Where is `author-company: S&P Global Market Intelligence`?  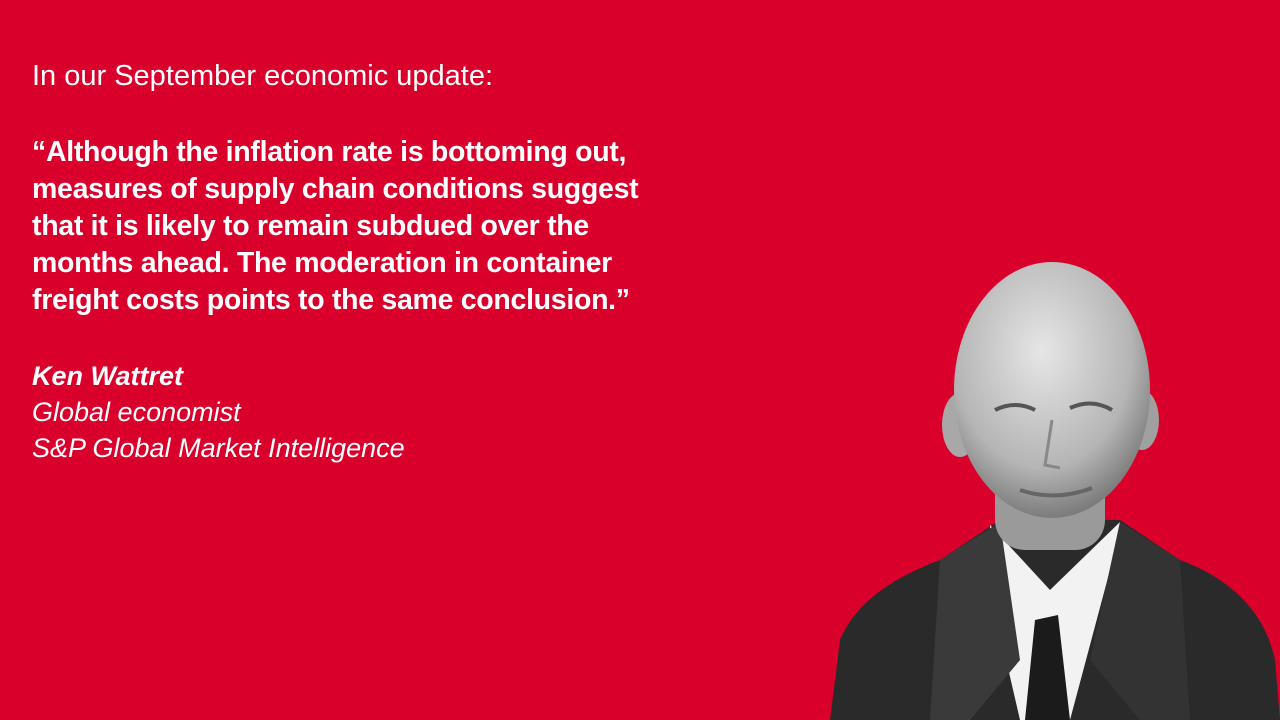 author-company: S&P Global Market Intelligence is located at coordinates (218, 448).